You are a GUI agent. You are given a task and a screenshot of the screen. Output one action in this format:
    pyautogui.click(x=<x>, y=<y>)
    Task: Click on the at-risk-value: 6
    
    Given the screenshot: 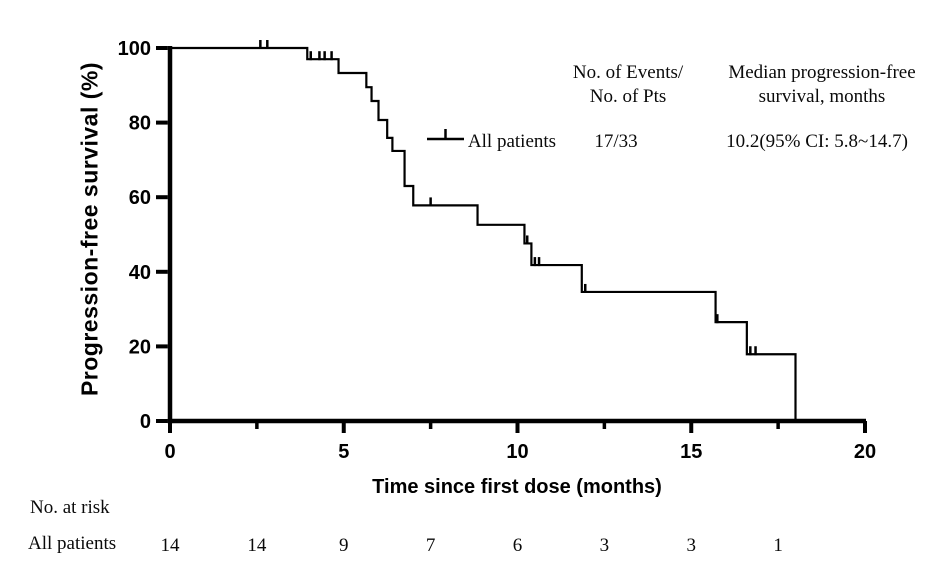 What is the action you would take?
    pyautogui.click(x=518, y=545)
    